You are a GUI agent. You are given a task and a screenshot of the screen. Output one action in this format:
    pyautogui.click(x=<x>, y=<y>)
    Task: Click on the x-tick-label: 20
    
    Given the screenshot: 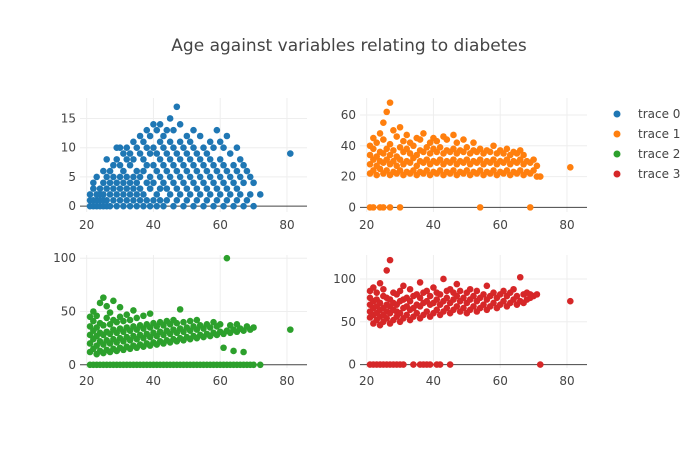 What is the action you would take?
    pyautogui.click(x=86, y=381)
    